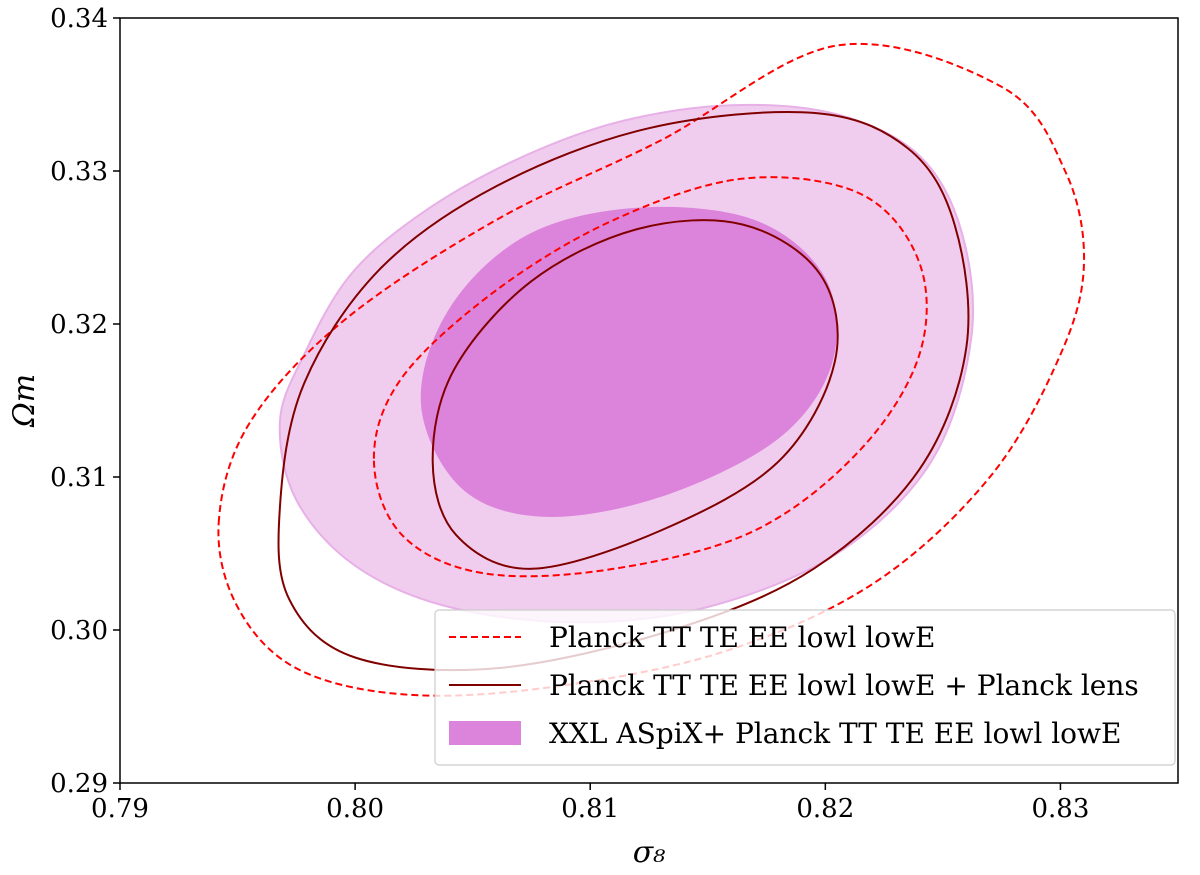 This screenshot has width=1200, height=875. What do you see at coordinates (590, 809) in the screenshot?
I see `x-tick-label: 0.81` at bounding box center [590, 809].